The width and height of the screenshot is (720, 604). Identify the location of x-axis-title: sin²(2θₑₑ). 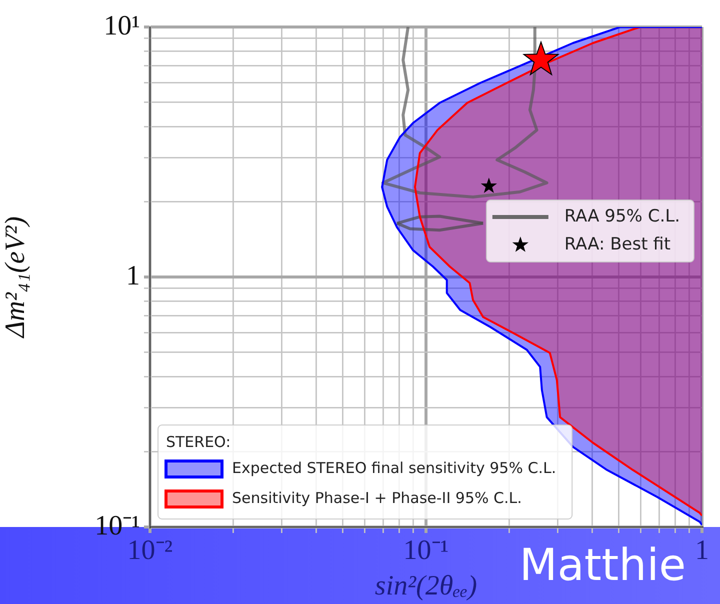
(426, 586).